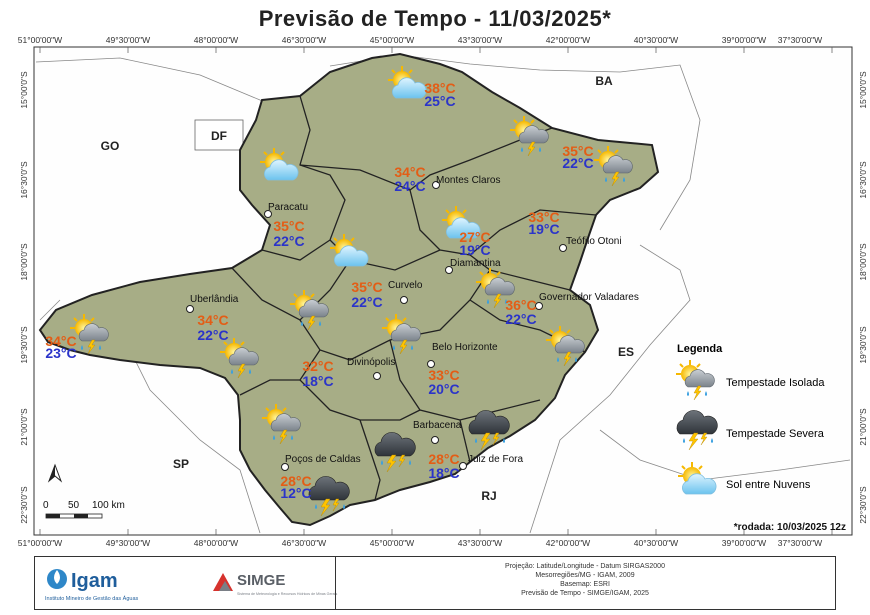 This screenshot has height=615, width=870. What do you see at coordinates (790, 527) in the screenshot?
I see `rodada-note: *rodada: 10/03/2025 12z` at bounding box center [790, 527].